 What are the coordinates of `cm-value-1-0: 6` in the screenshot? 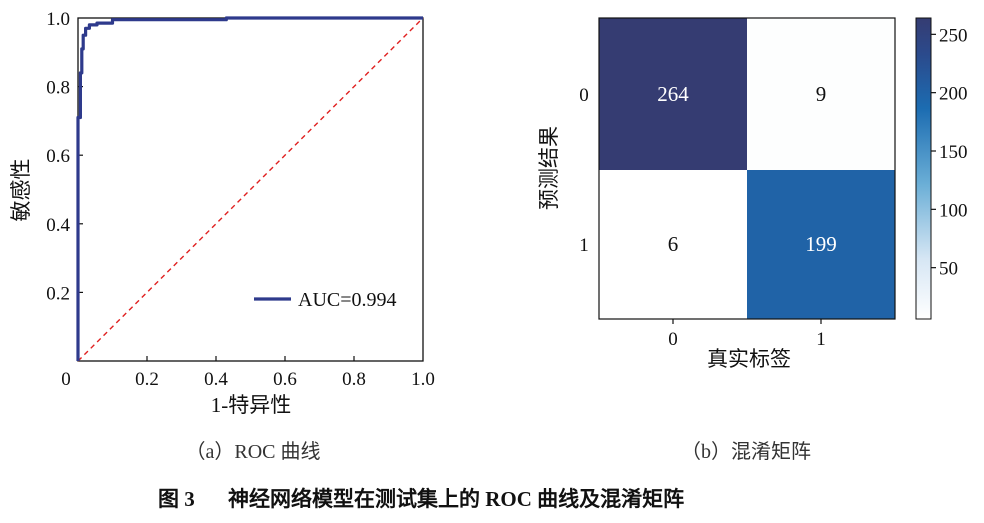 It's located at (673, 244).